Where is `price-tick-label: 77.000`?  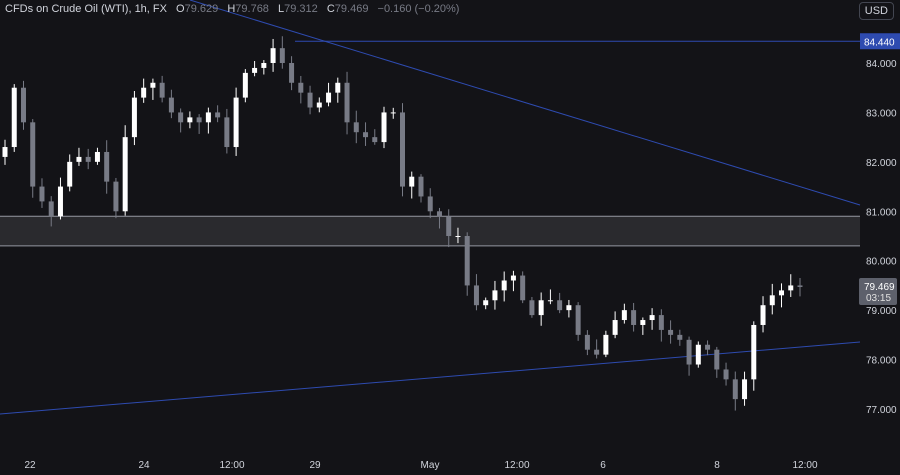
price-tick-label: 77.000 is located at coordinates (881, 410).